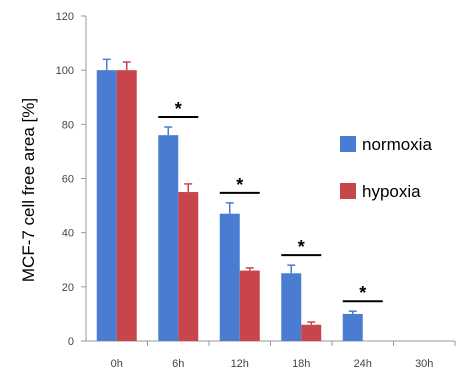 This screenshot has height=378, width=458. Describe the element at coordinates (424, 364) in the screenshot. I see `x-tick-label: 30h` at that location.